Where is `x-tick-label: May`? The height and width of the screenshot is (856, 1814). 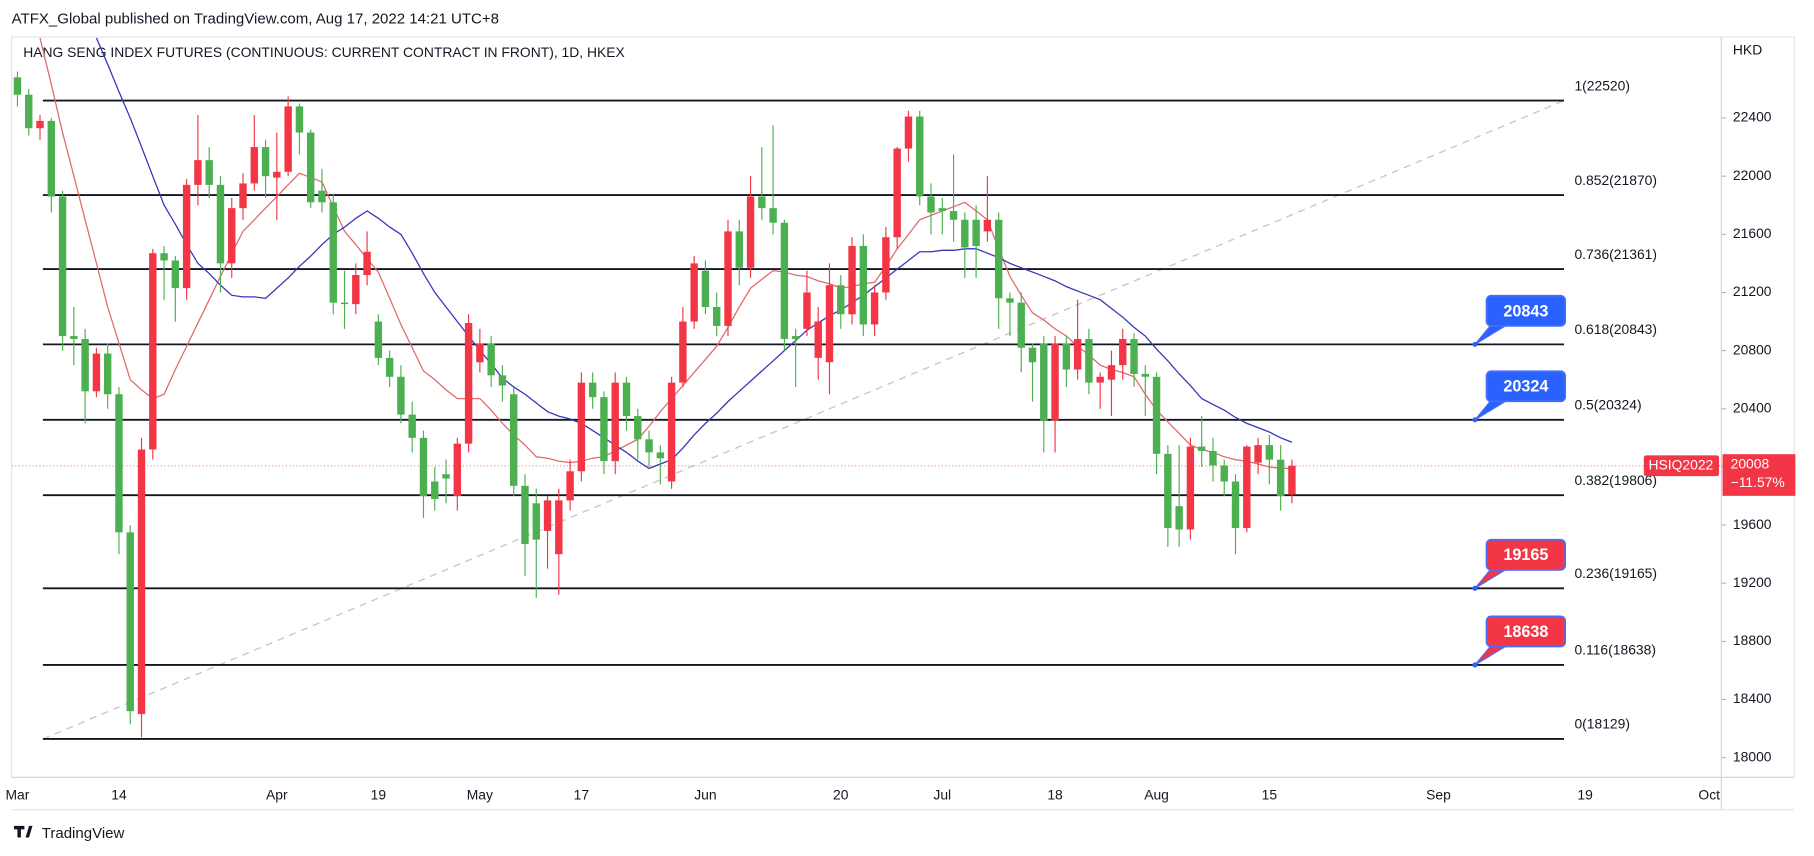
x-tick-label: May is located at coordinates (480, 795).